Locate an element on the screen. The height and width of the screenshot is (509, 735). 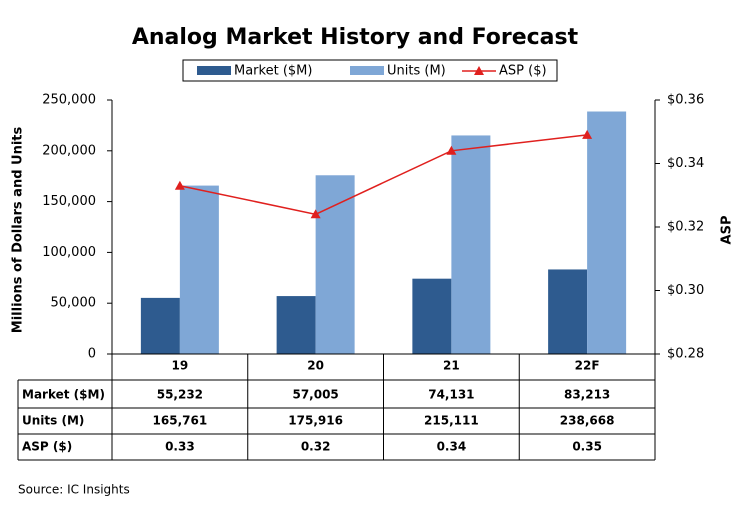
legend-label: Units (M) is located at coordinates (416, 71).